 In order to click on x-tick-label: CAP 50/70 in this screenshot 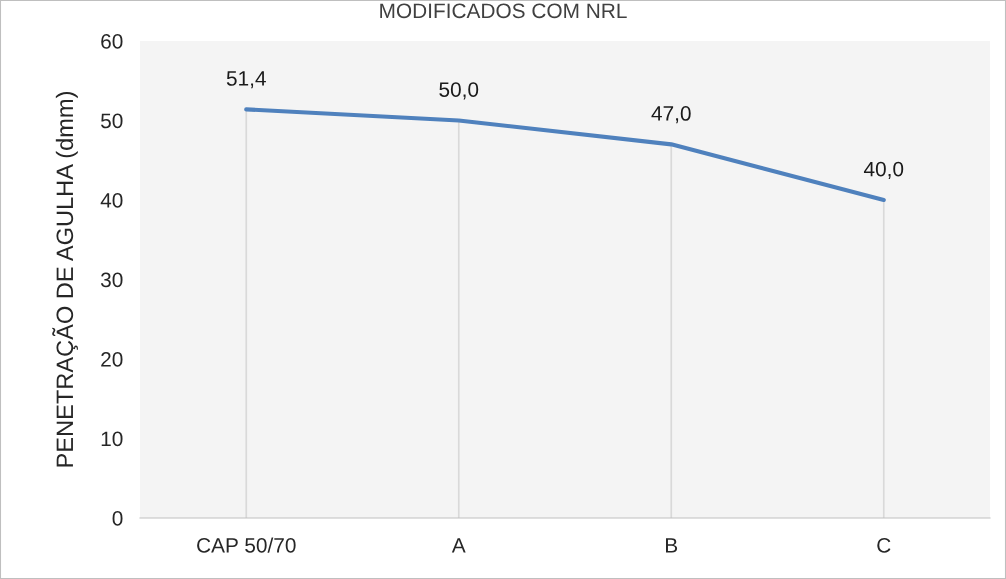, I will do `click(246, 545)`.